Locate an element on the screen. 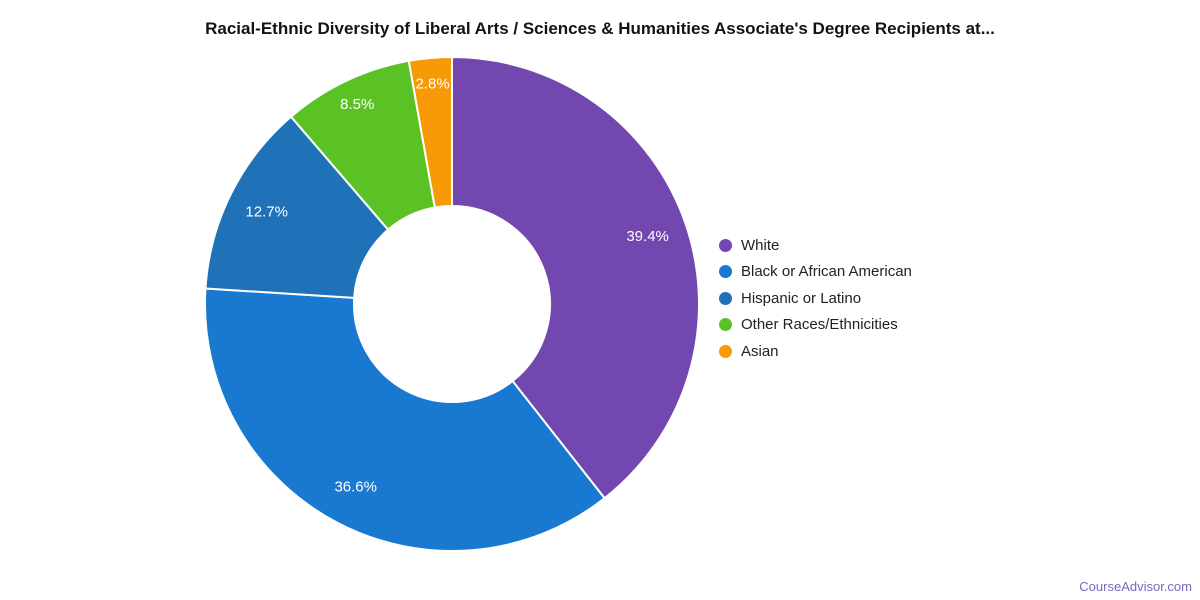  pie-slice-hispanic-or-latino is located at coordinates (297, 207).